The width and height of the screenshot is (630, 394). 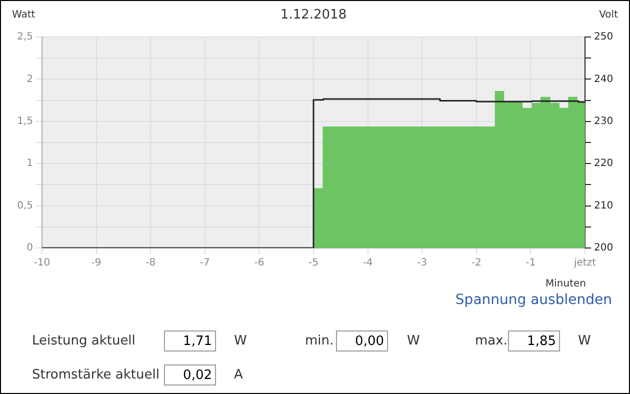 I want to click on x-tick-label: -8, so click(x=151, y=263).